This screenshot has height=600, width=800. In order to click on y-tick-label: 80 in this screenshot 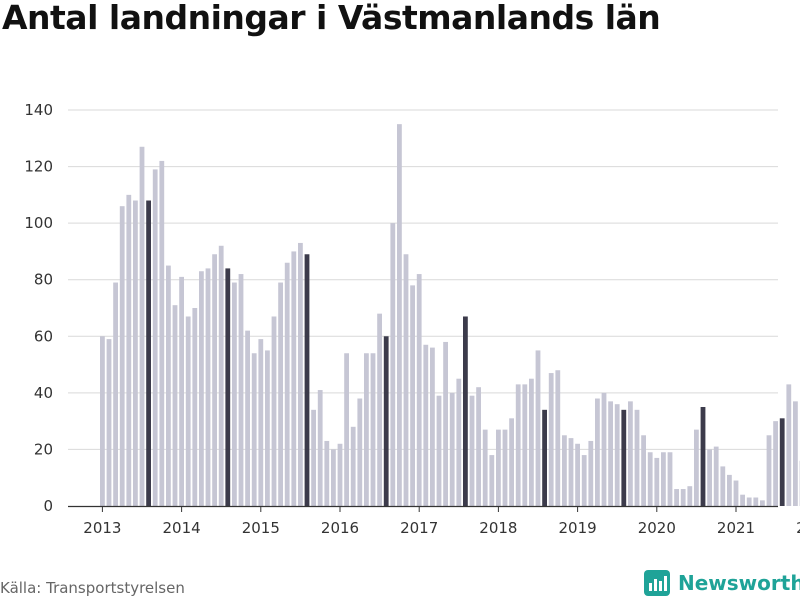, I will do `click(43, 280)`.